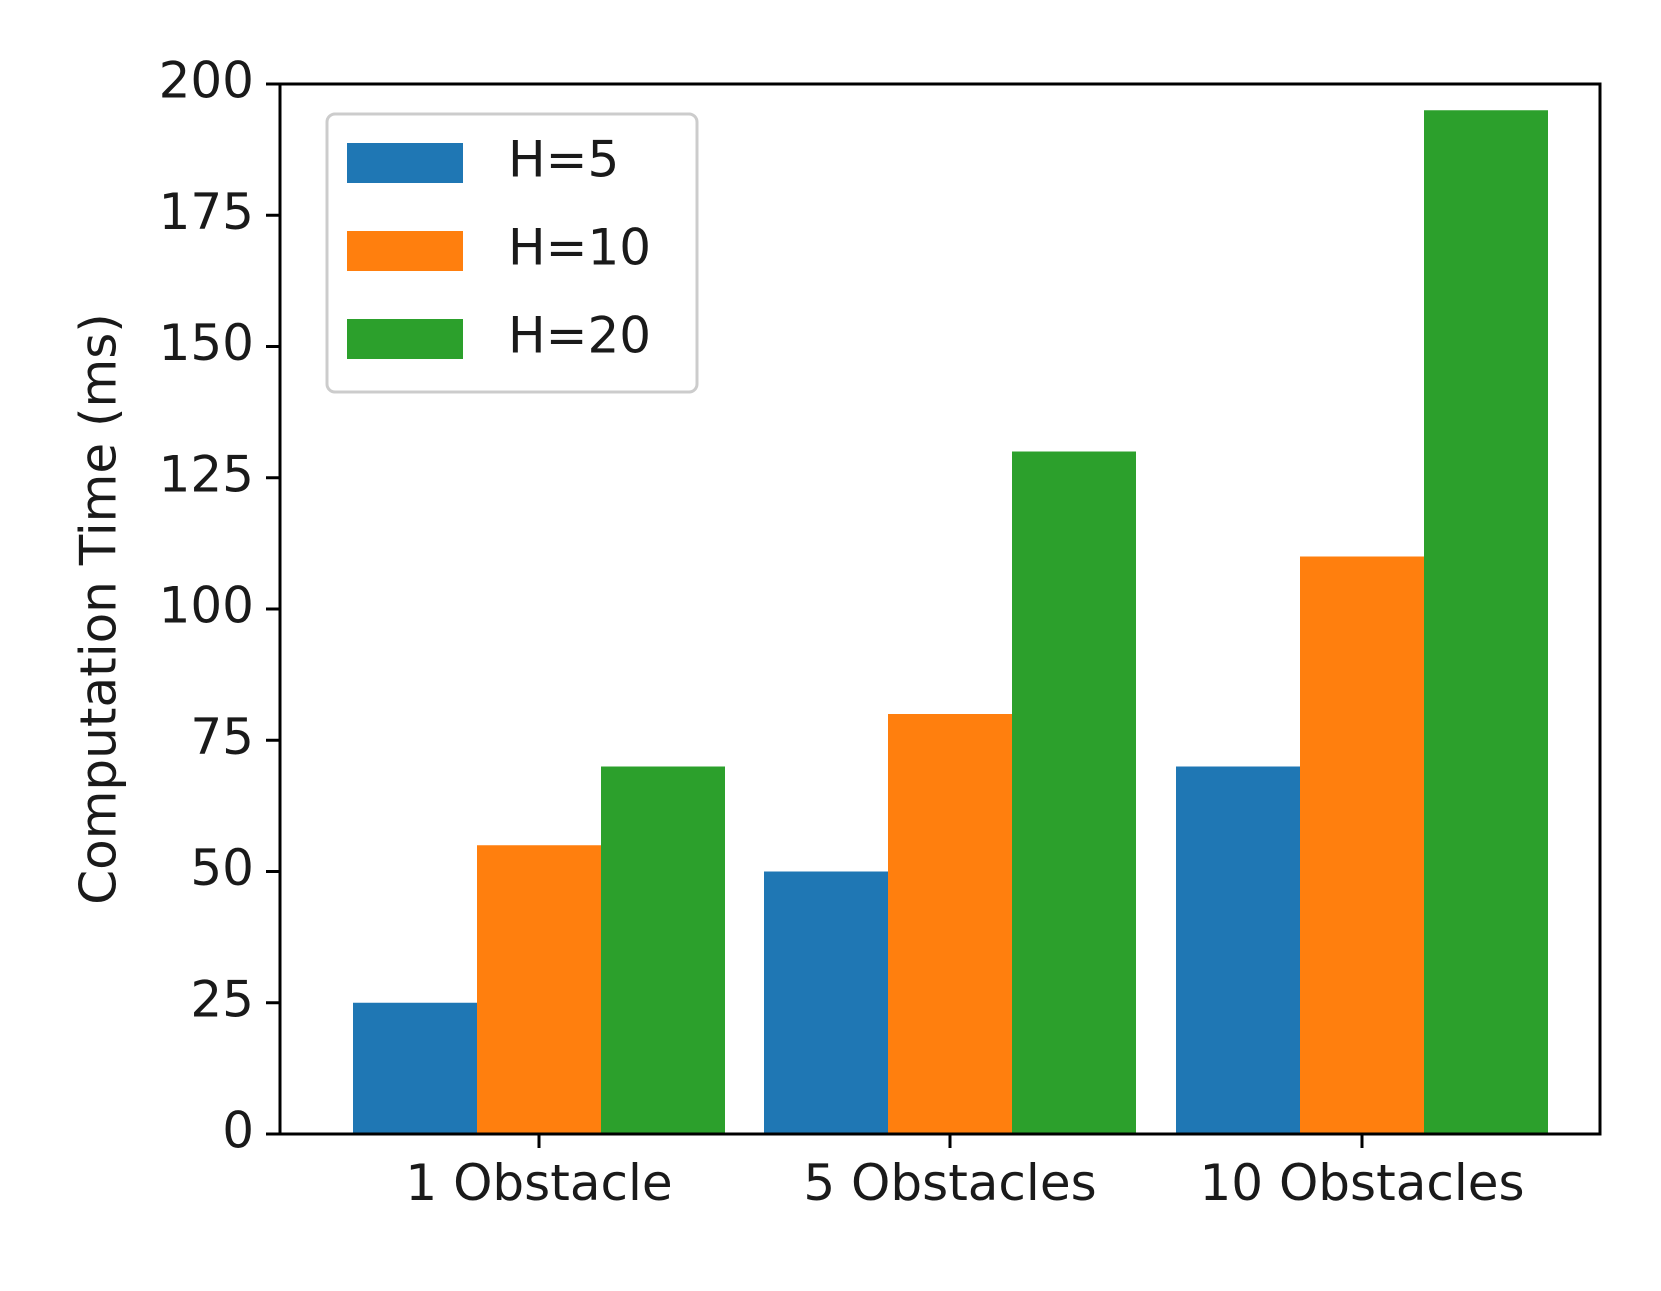 This screenshot has height=1291, width=1661. Describe the element at coordinates (826, 1002) in the screenshot. I see `bar-h5-cat2` at that location.